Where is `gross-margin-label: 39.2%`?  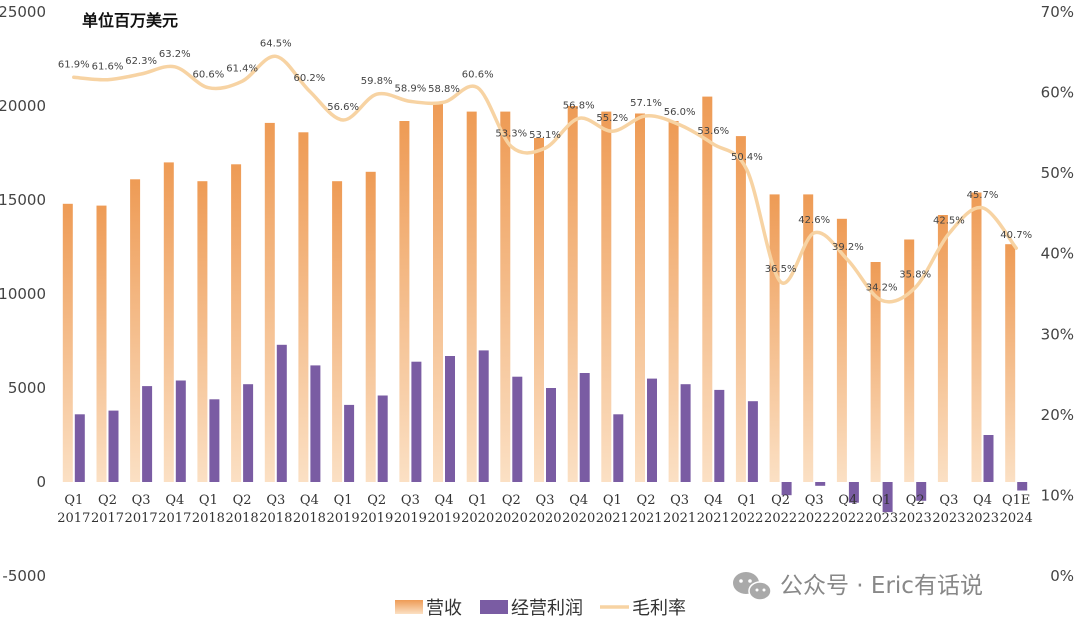 gross-margin-label: 39.2% is located at coordinates (848, 247).